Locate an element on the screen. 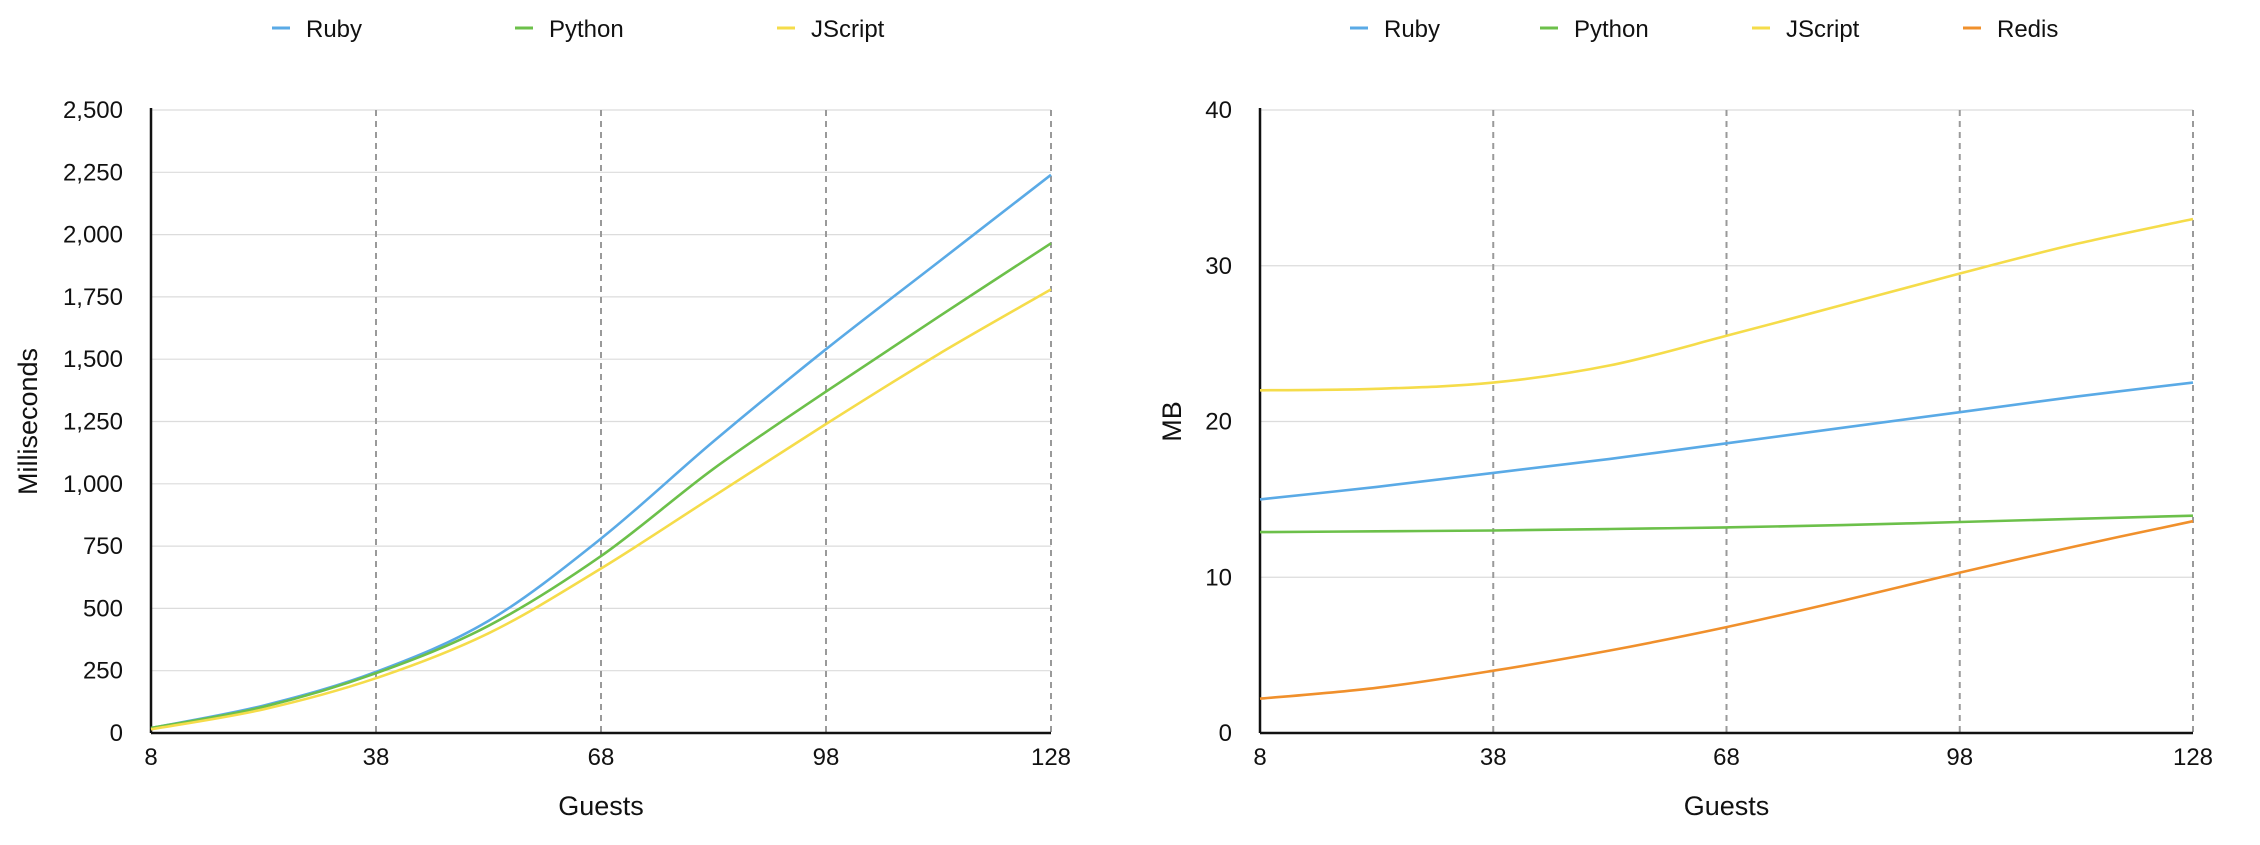  y-axis-title: Milliseconds is located at coordinates (28, 421).